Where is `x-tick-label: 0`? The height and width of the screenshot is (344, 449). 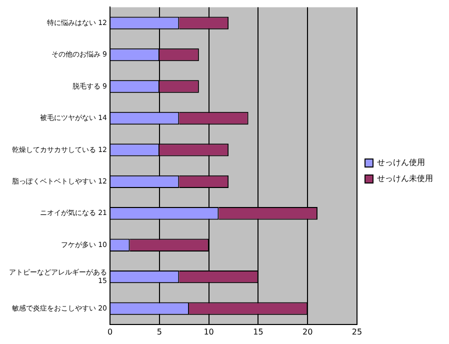 x-tick-label: 0 is located at coordinates (110, 331).